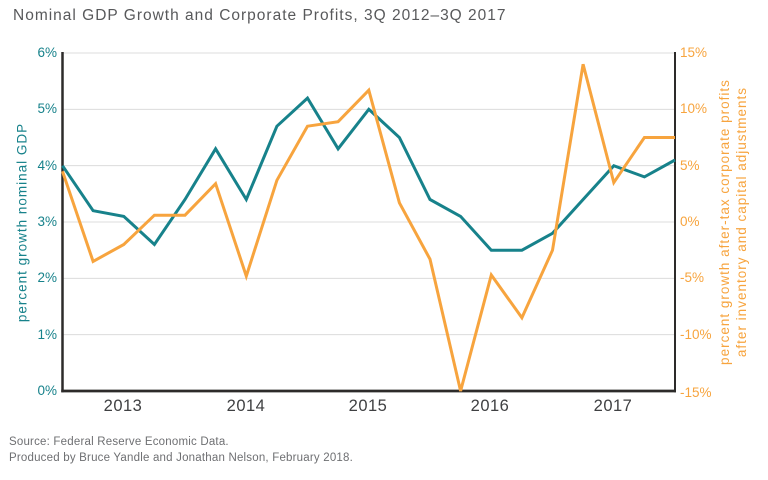  What do you see at coordinates (692, 277) in the screenshot?
I see `right-axis-tick-neg5pct: -5%` at bounding box center [692, 277].